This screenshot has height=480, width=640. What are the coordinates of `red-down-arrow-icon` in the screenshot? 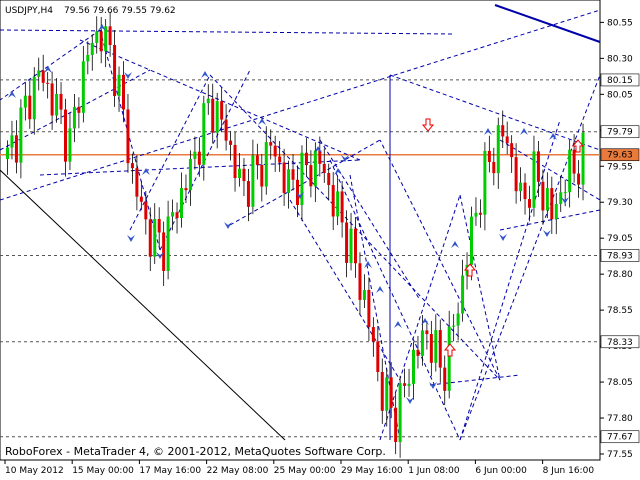 It's located at (428, 125).